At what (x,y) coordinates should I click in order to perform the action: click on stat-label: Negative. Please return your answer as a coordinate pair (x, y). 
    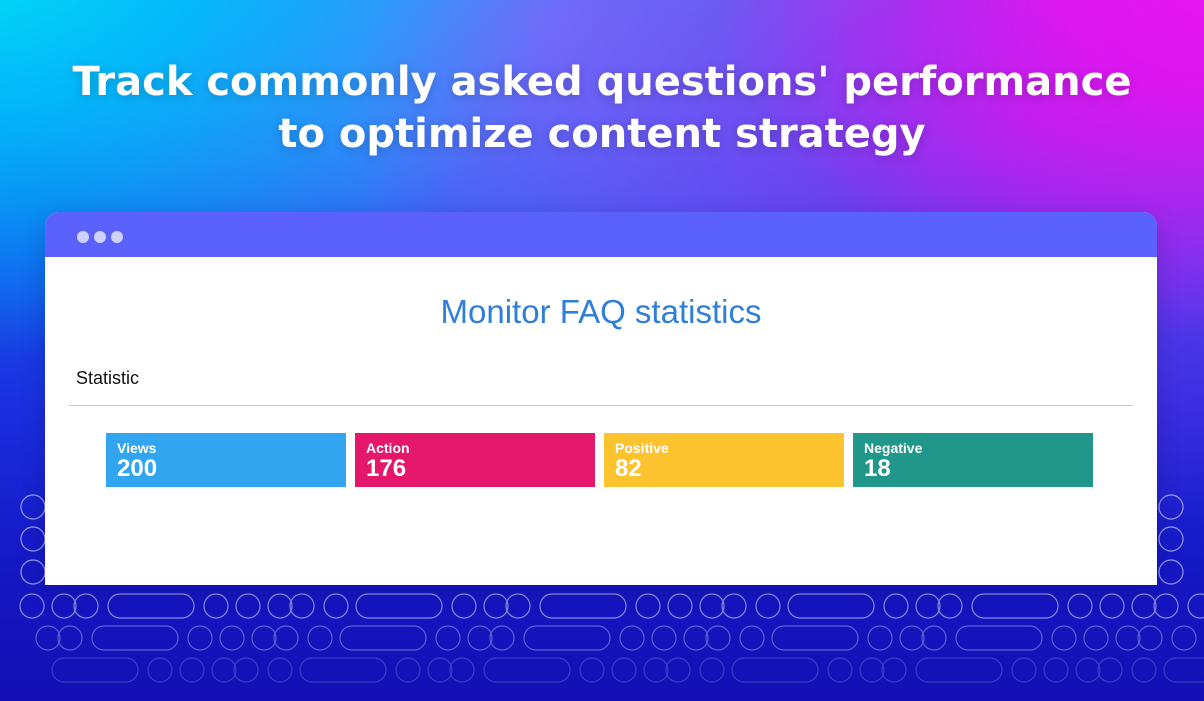
    Looking at the image, I should click on (893, 448).